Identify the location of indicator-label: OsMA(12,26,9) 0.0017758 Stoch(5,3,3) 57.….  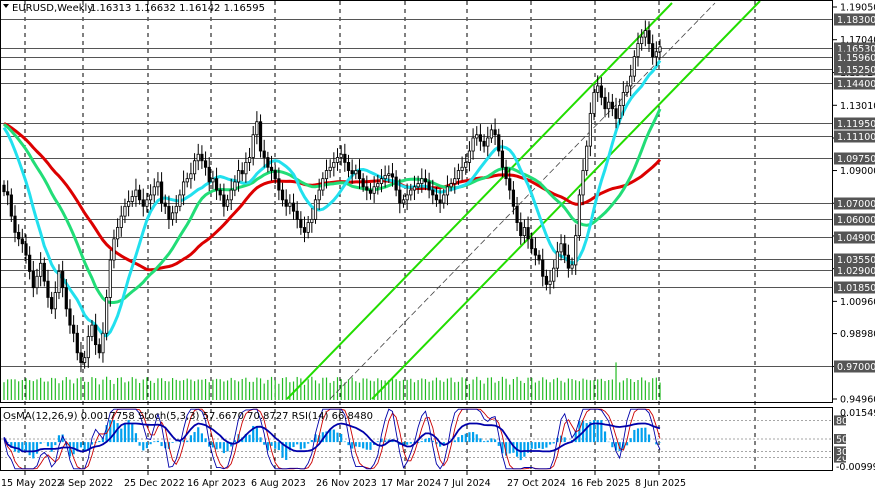
(188, 416).